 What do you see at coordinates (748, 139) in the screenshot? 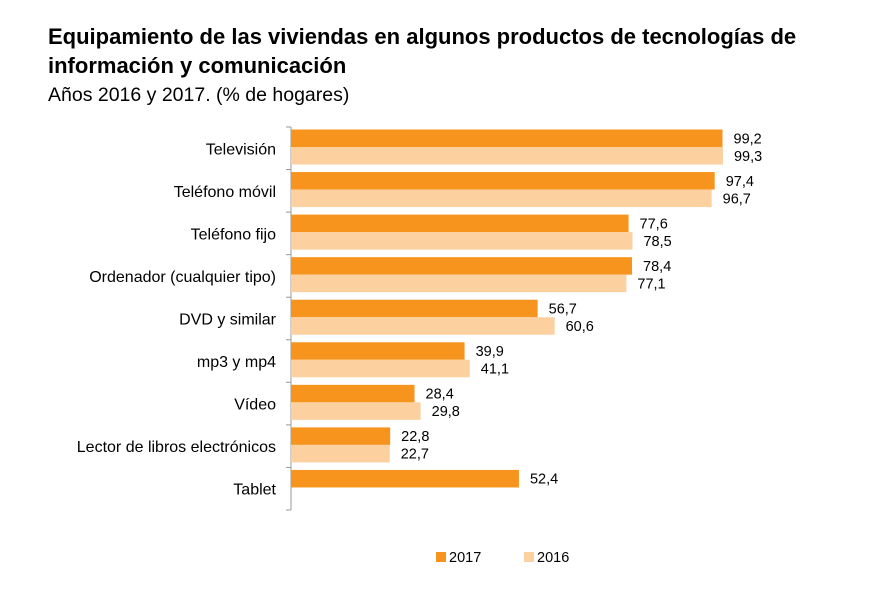
I see `data-label-2017: 99,2` at bounding box center [748, 139].